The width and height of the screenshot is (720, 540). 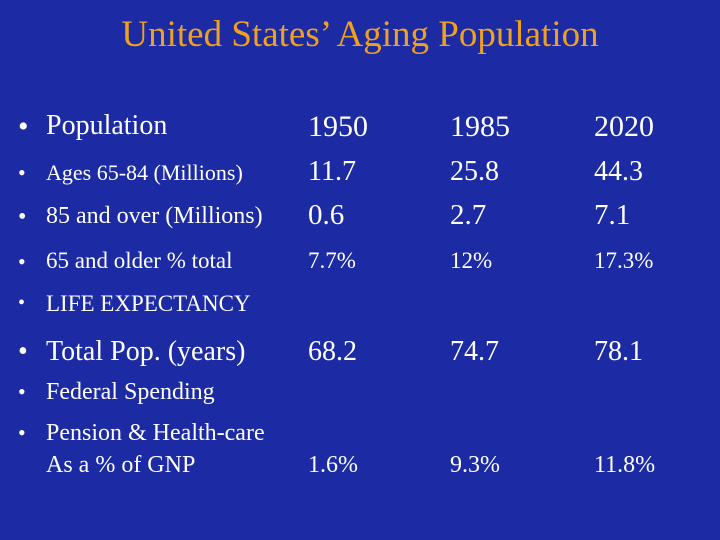 I want to click on value-gnp-1985: 9.3%, so click(x=475, y=465).